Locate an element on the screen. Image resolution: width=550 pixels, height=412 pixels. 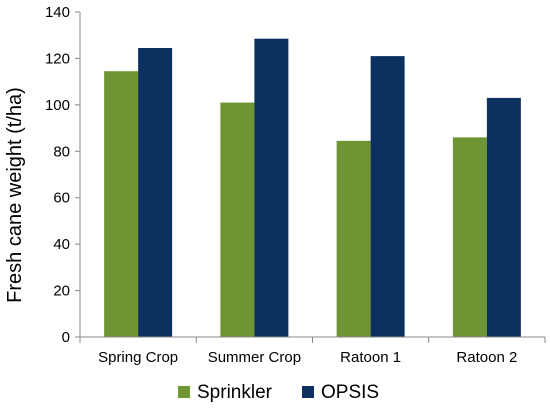
y-tick-label: 40 is located at coordinates (61, 244).